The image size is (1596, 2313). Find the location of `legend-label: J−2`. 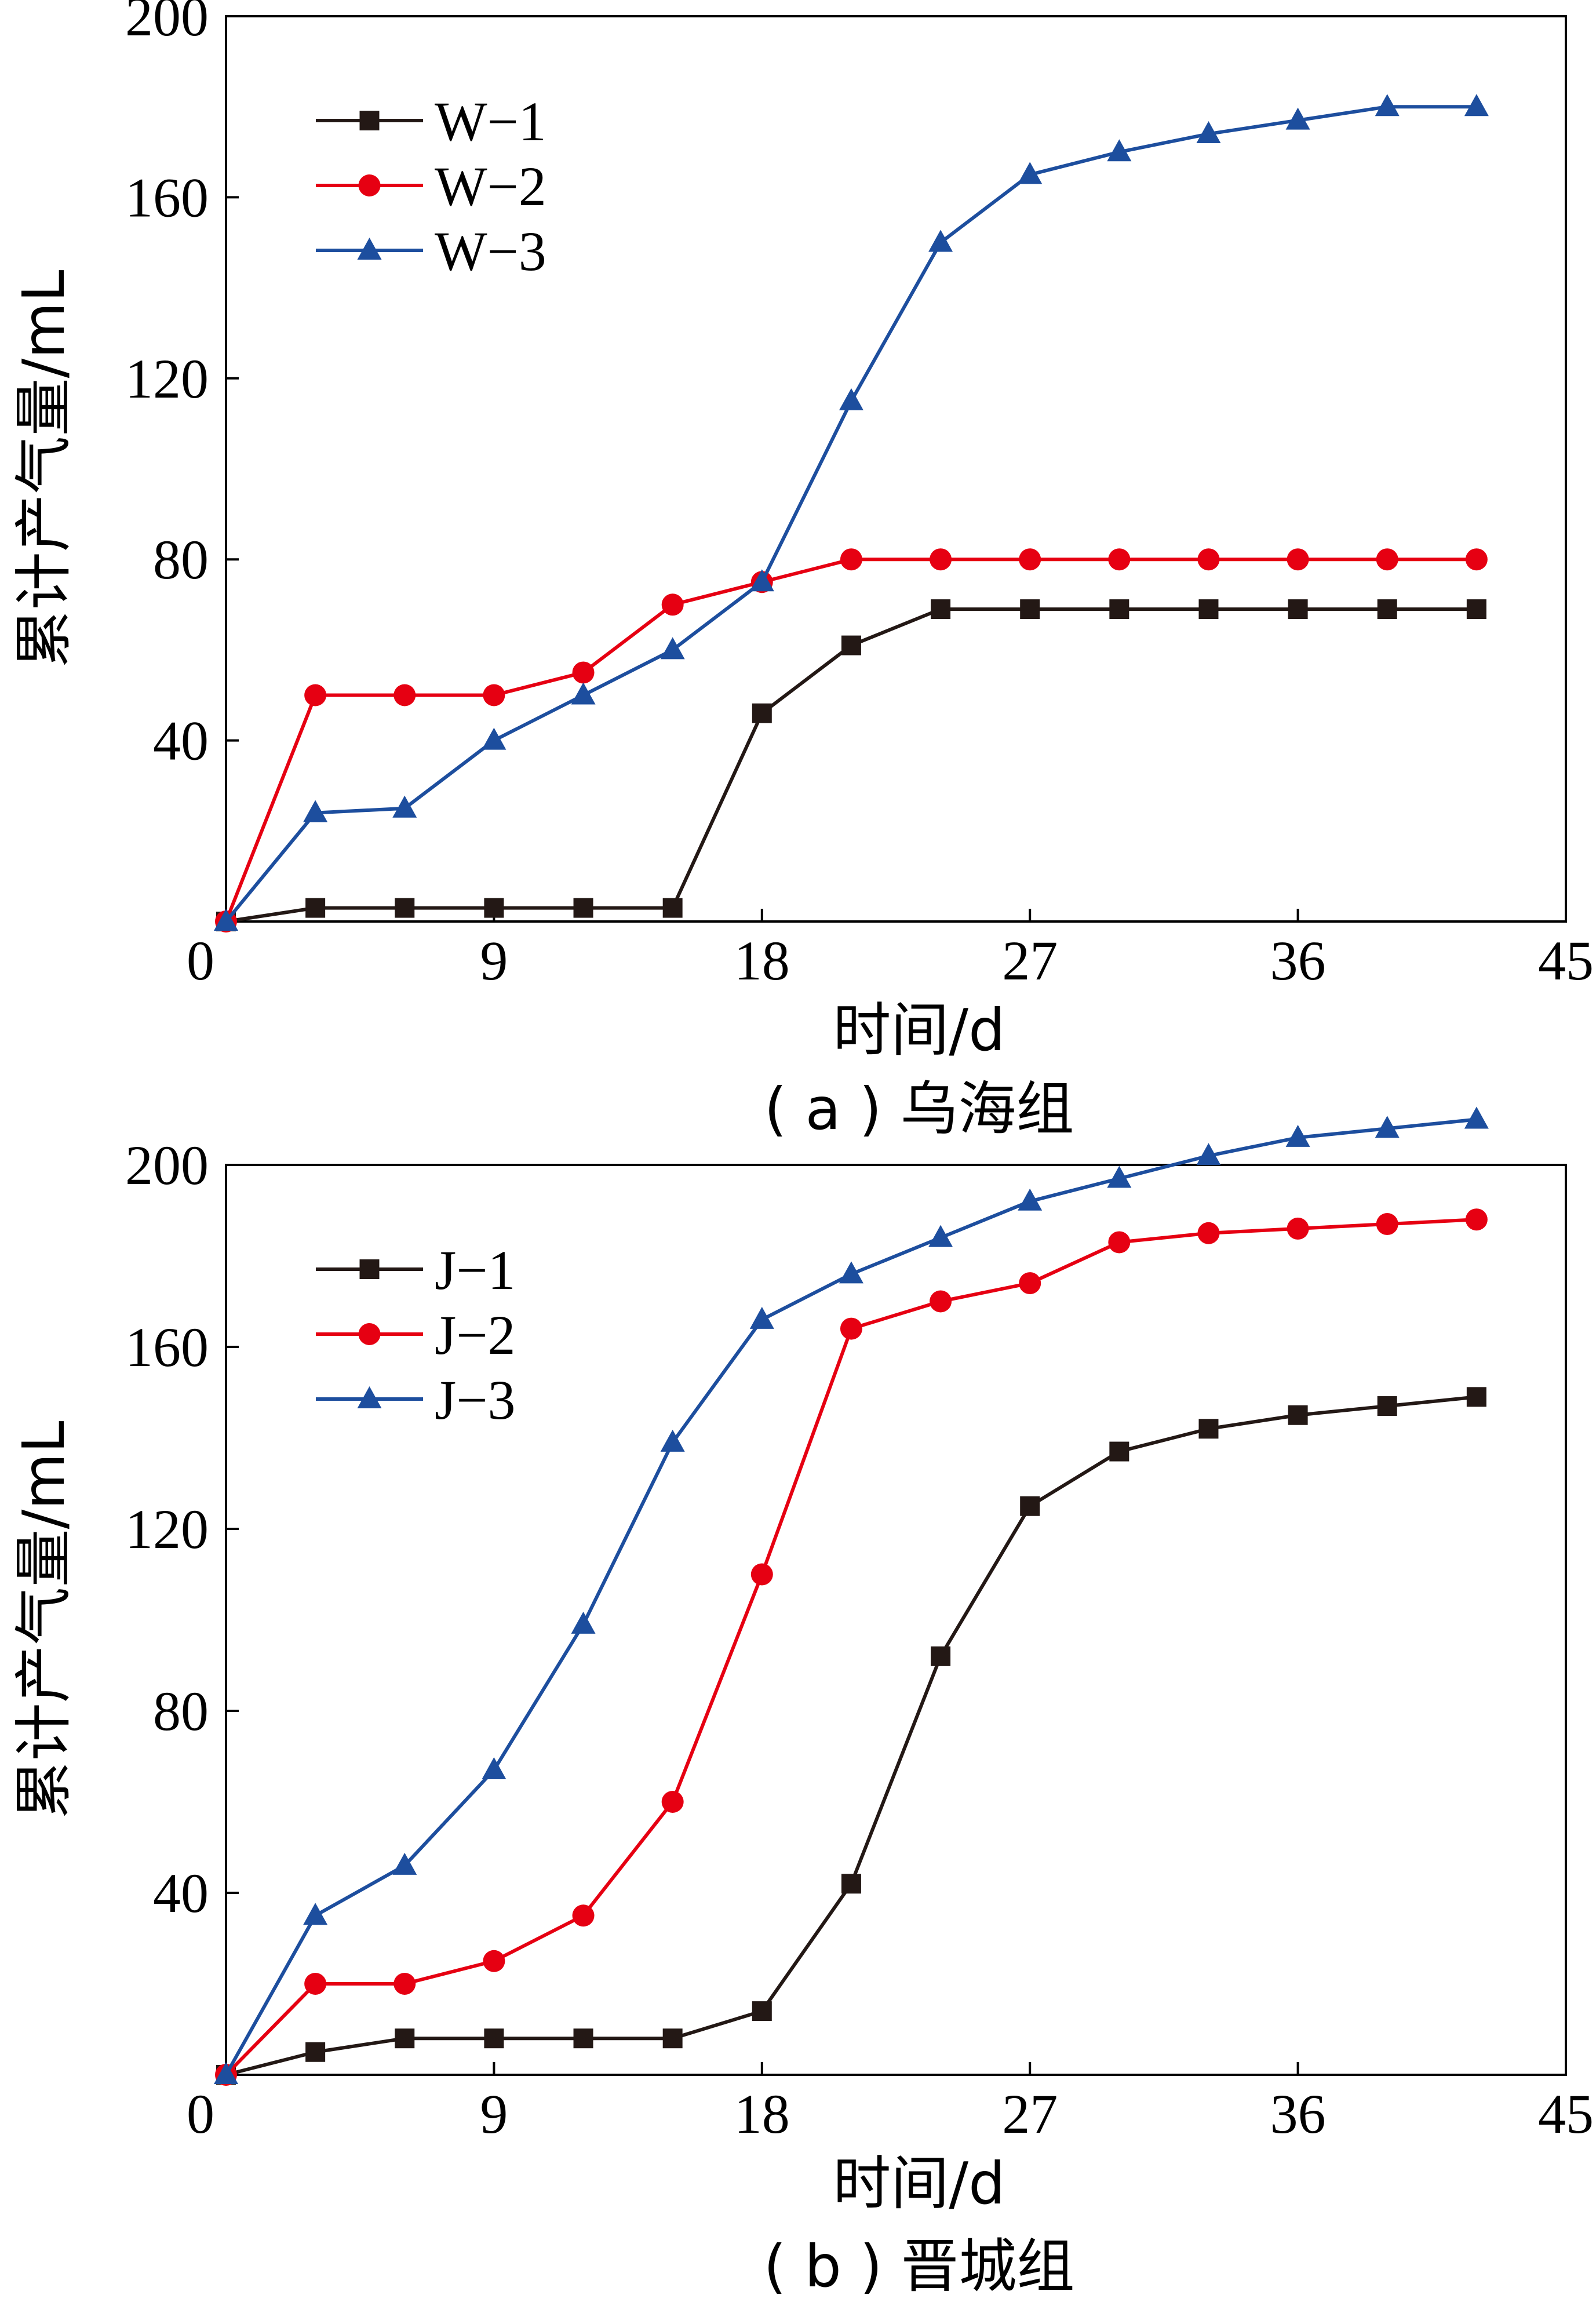

legend-label: J−2 is located at coordinates (476, 1335).